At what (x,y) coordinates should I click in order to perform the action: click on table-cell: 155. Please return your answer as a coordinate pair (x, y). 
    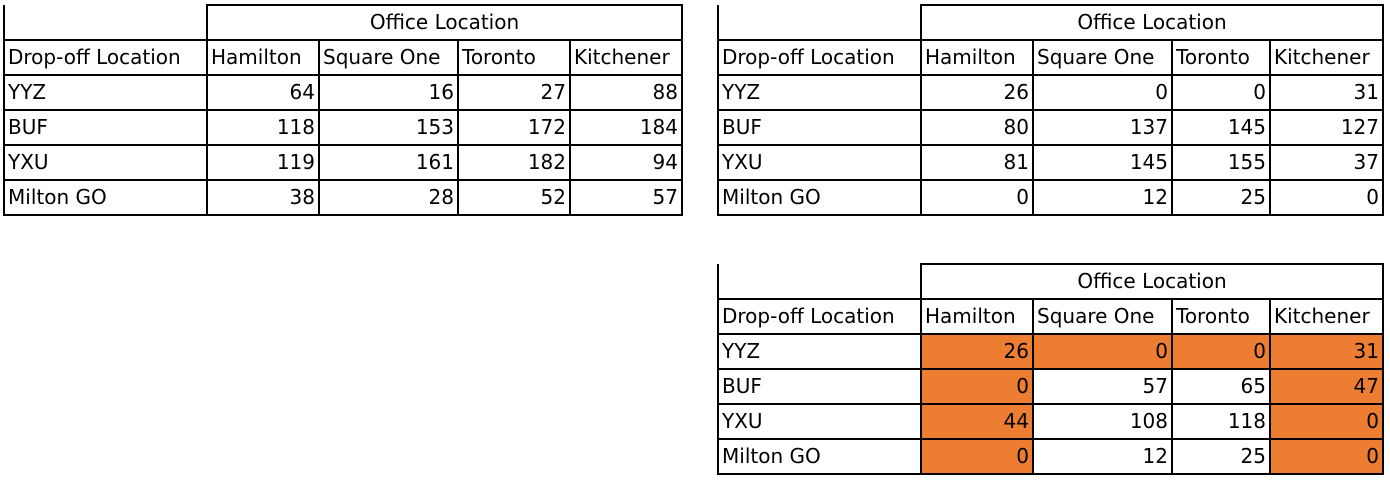
    Looking at the image, I should click on (1221, 162).